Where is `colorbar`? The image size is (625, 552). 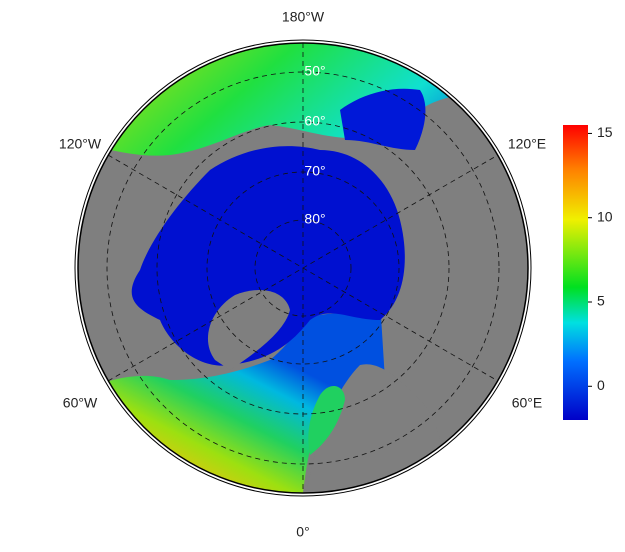
colorbar is located at coordinates (575, 272).